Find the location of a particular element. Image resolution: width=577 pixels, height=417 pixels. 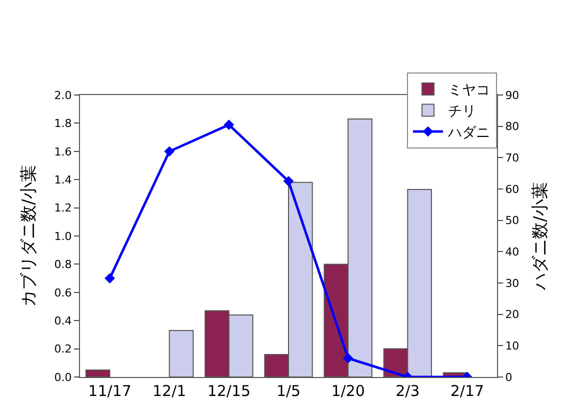

x-tick-label: 1/20 is located at coordinates (348, 391).